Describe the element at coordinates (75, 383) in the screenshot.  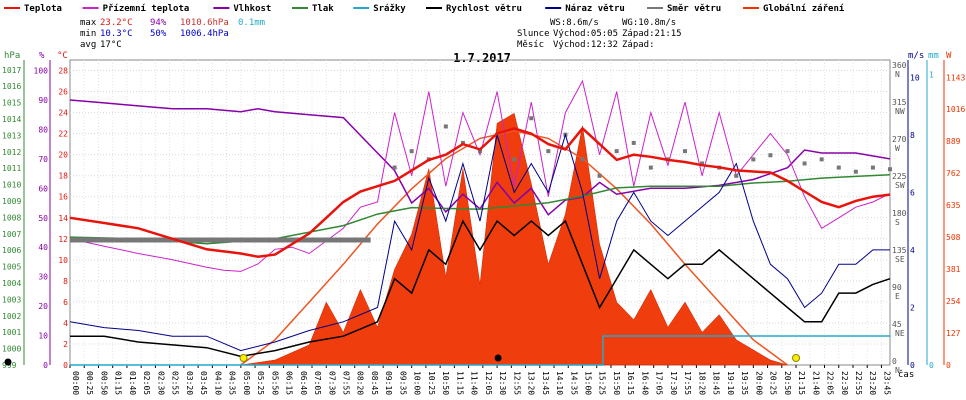
I see `time-tick-0: 00:00` at that location.